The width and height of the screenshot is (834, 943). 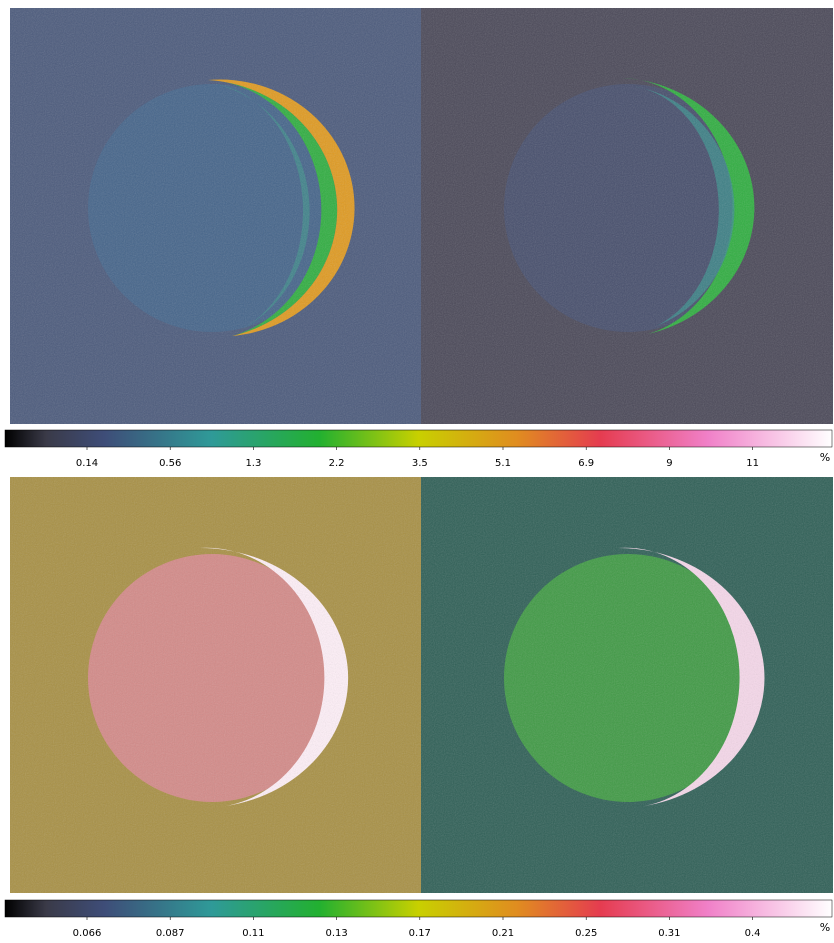 What do you see at coordinates (170, 463) in the screenshot?
I see `colorbar-tick-label: 0.56` at bounding box center [170, 463].